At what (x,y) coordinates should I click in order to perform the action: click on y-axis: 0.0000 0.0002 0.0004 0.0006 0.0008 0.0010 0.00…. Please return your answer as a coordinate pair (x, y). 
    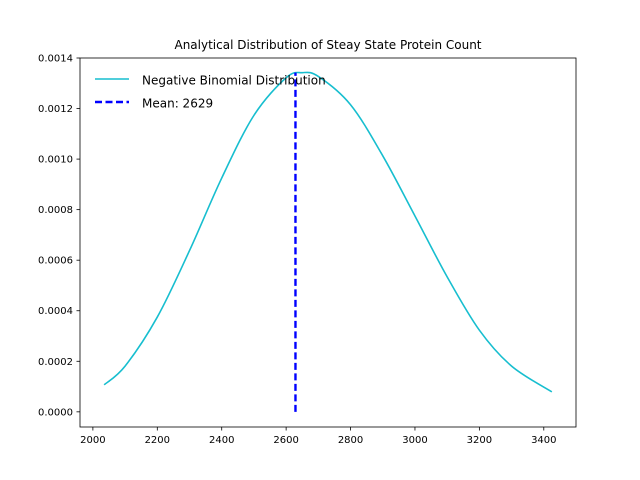
    Looking at the image, I should click on (59, 236).